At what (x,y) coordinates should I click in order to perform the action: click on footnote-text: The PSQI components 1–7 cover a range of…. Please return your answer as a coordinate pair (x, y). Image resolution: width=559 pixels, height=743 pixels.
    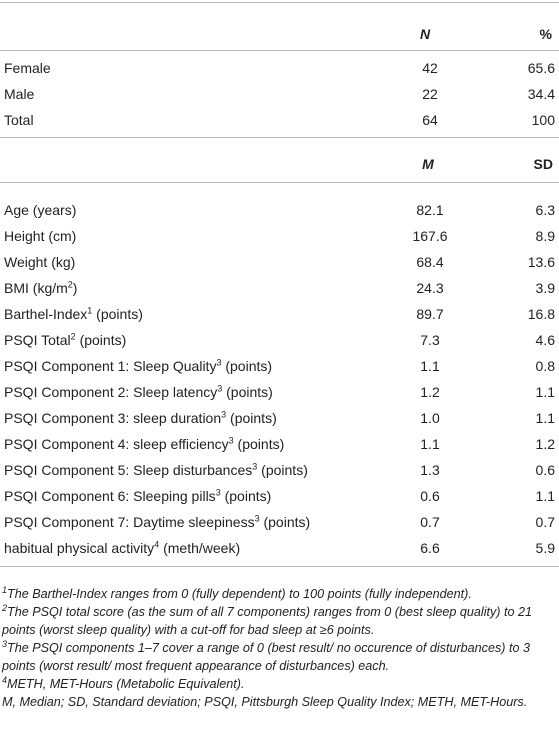
    Looking at the image, I should click on (266, 657).